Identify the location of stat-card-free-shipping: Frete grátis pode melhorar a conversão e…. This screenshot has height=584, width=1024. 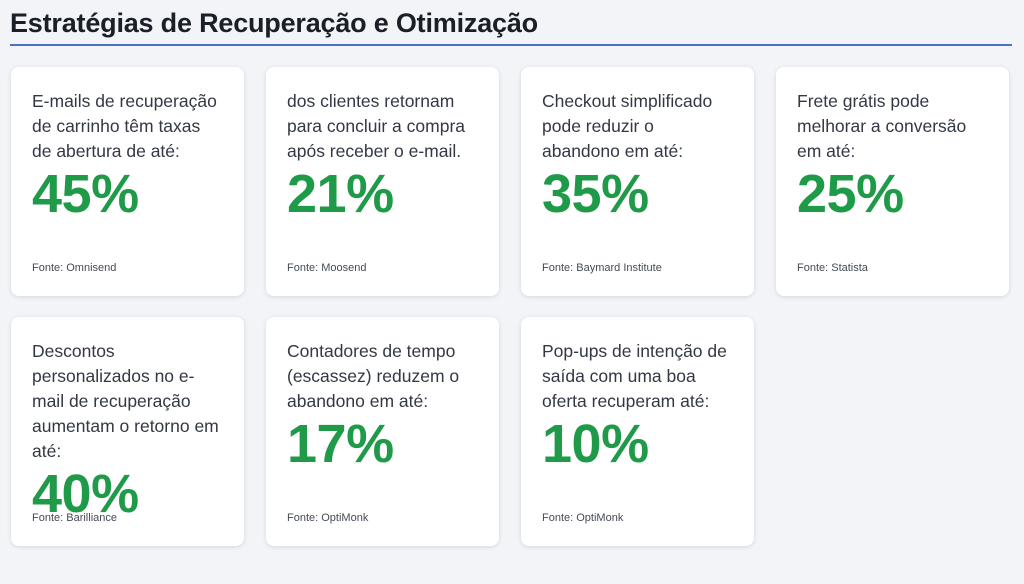
(892, 181).